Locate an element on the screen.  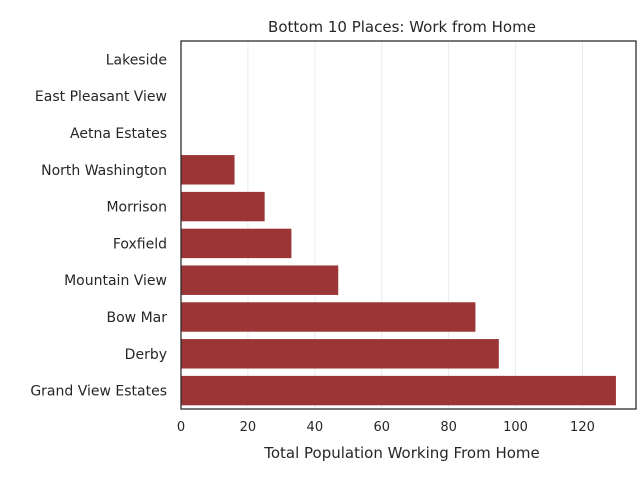
x-tick-label: 80 is located at coordinates (448, 427).